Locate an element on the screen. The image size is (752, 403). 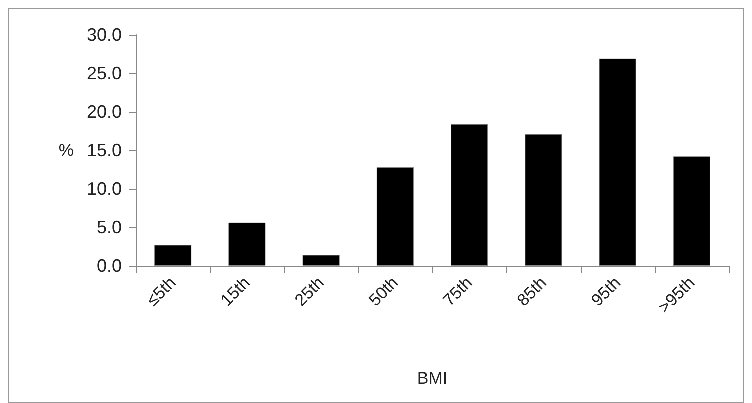
y-axis-title: % is located at coordinates (66, 150).